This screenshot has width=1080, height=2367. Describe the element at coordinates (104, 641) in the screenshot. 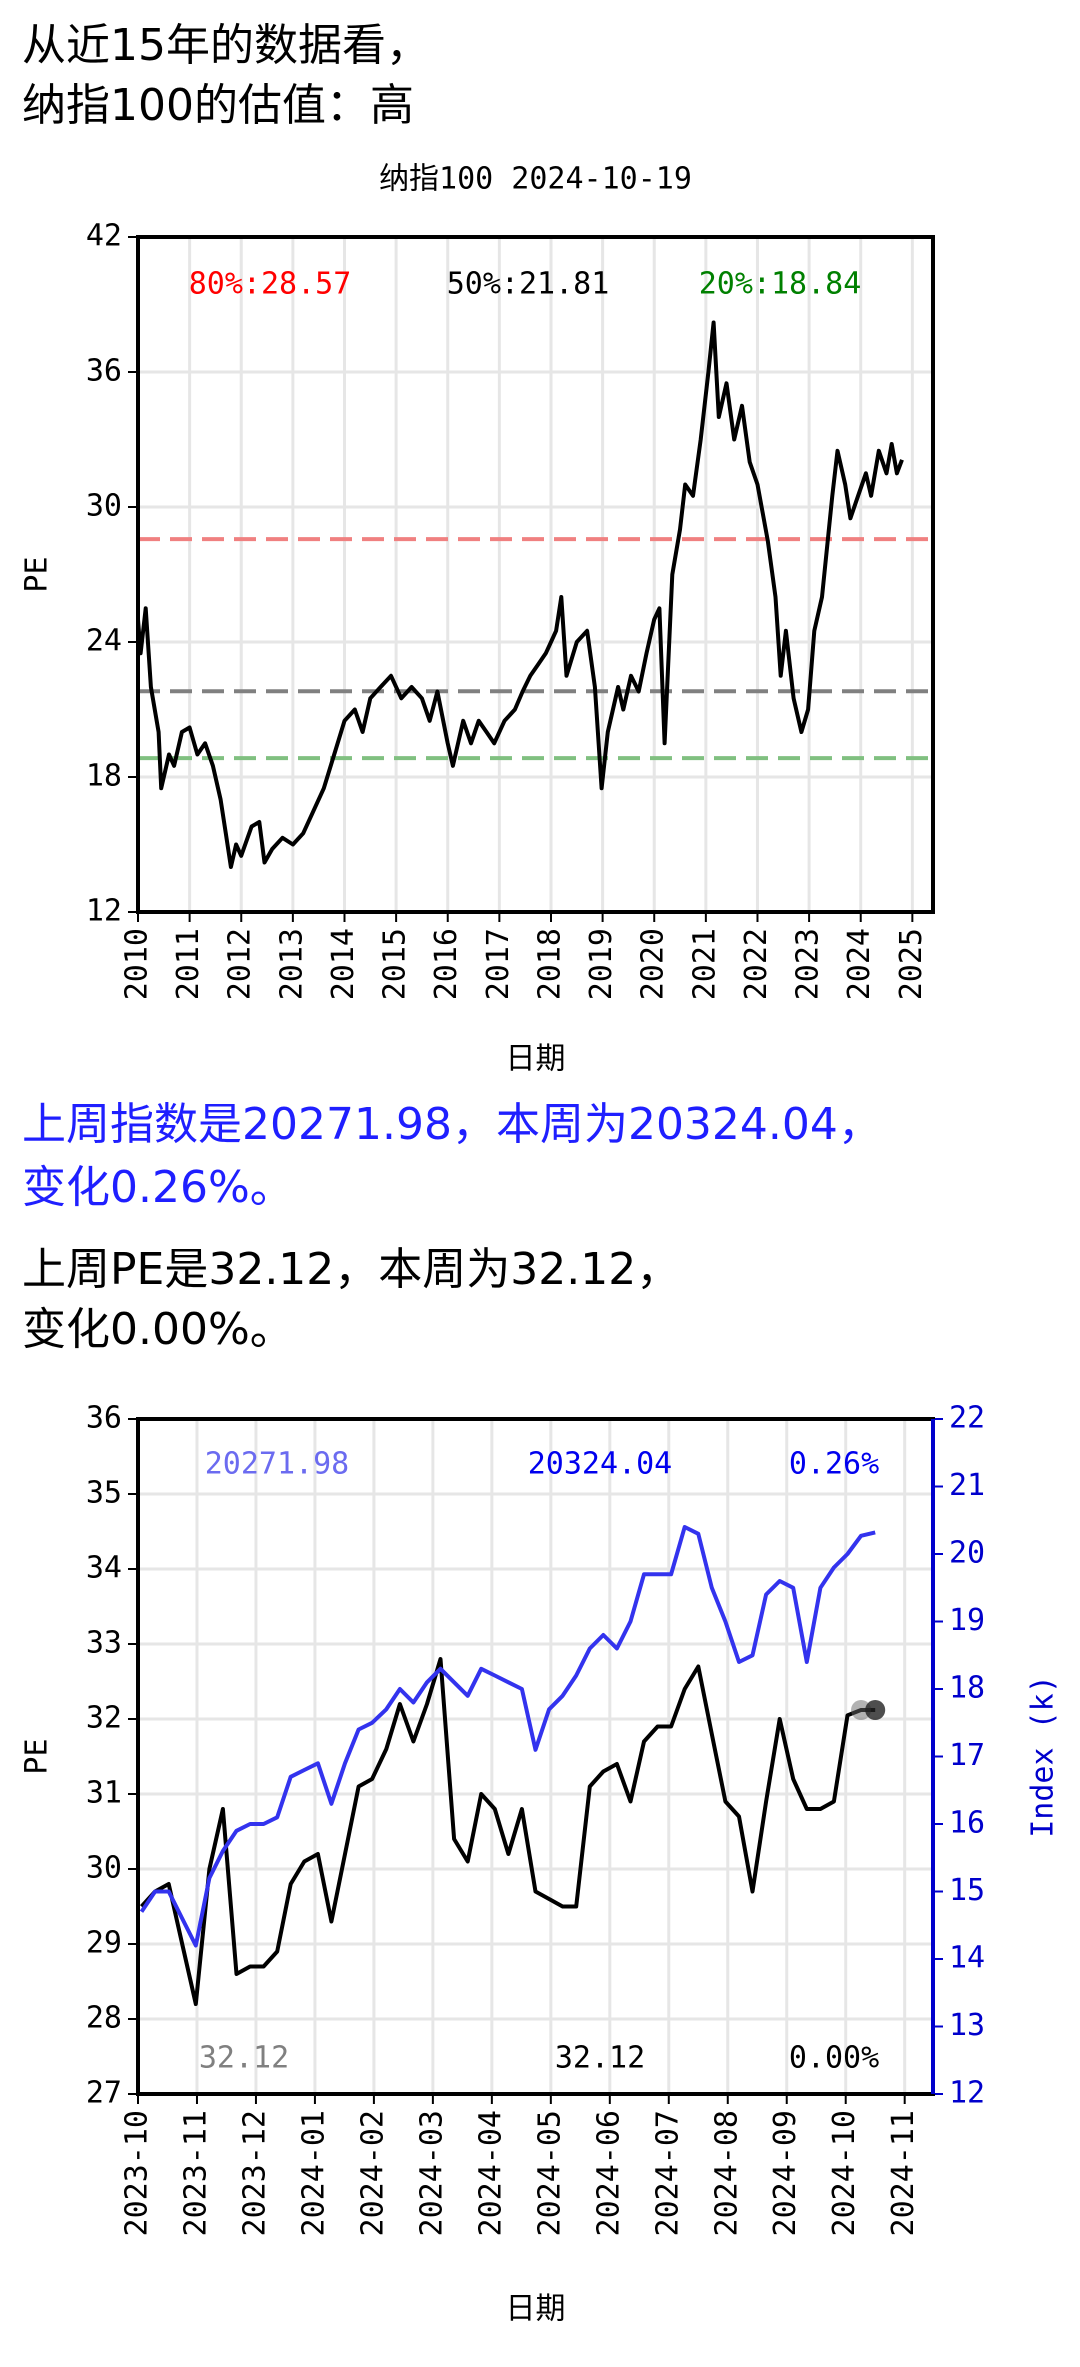

I see `y-tick-label: 24` at that location.